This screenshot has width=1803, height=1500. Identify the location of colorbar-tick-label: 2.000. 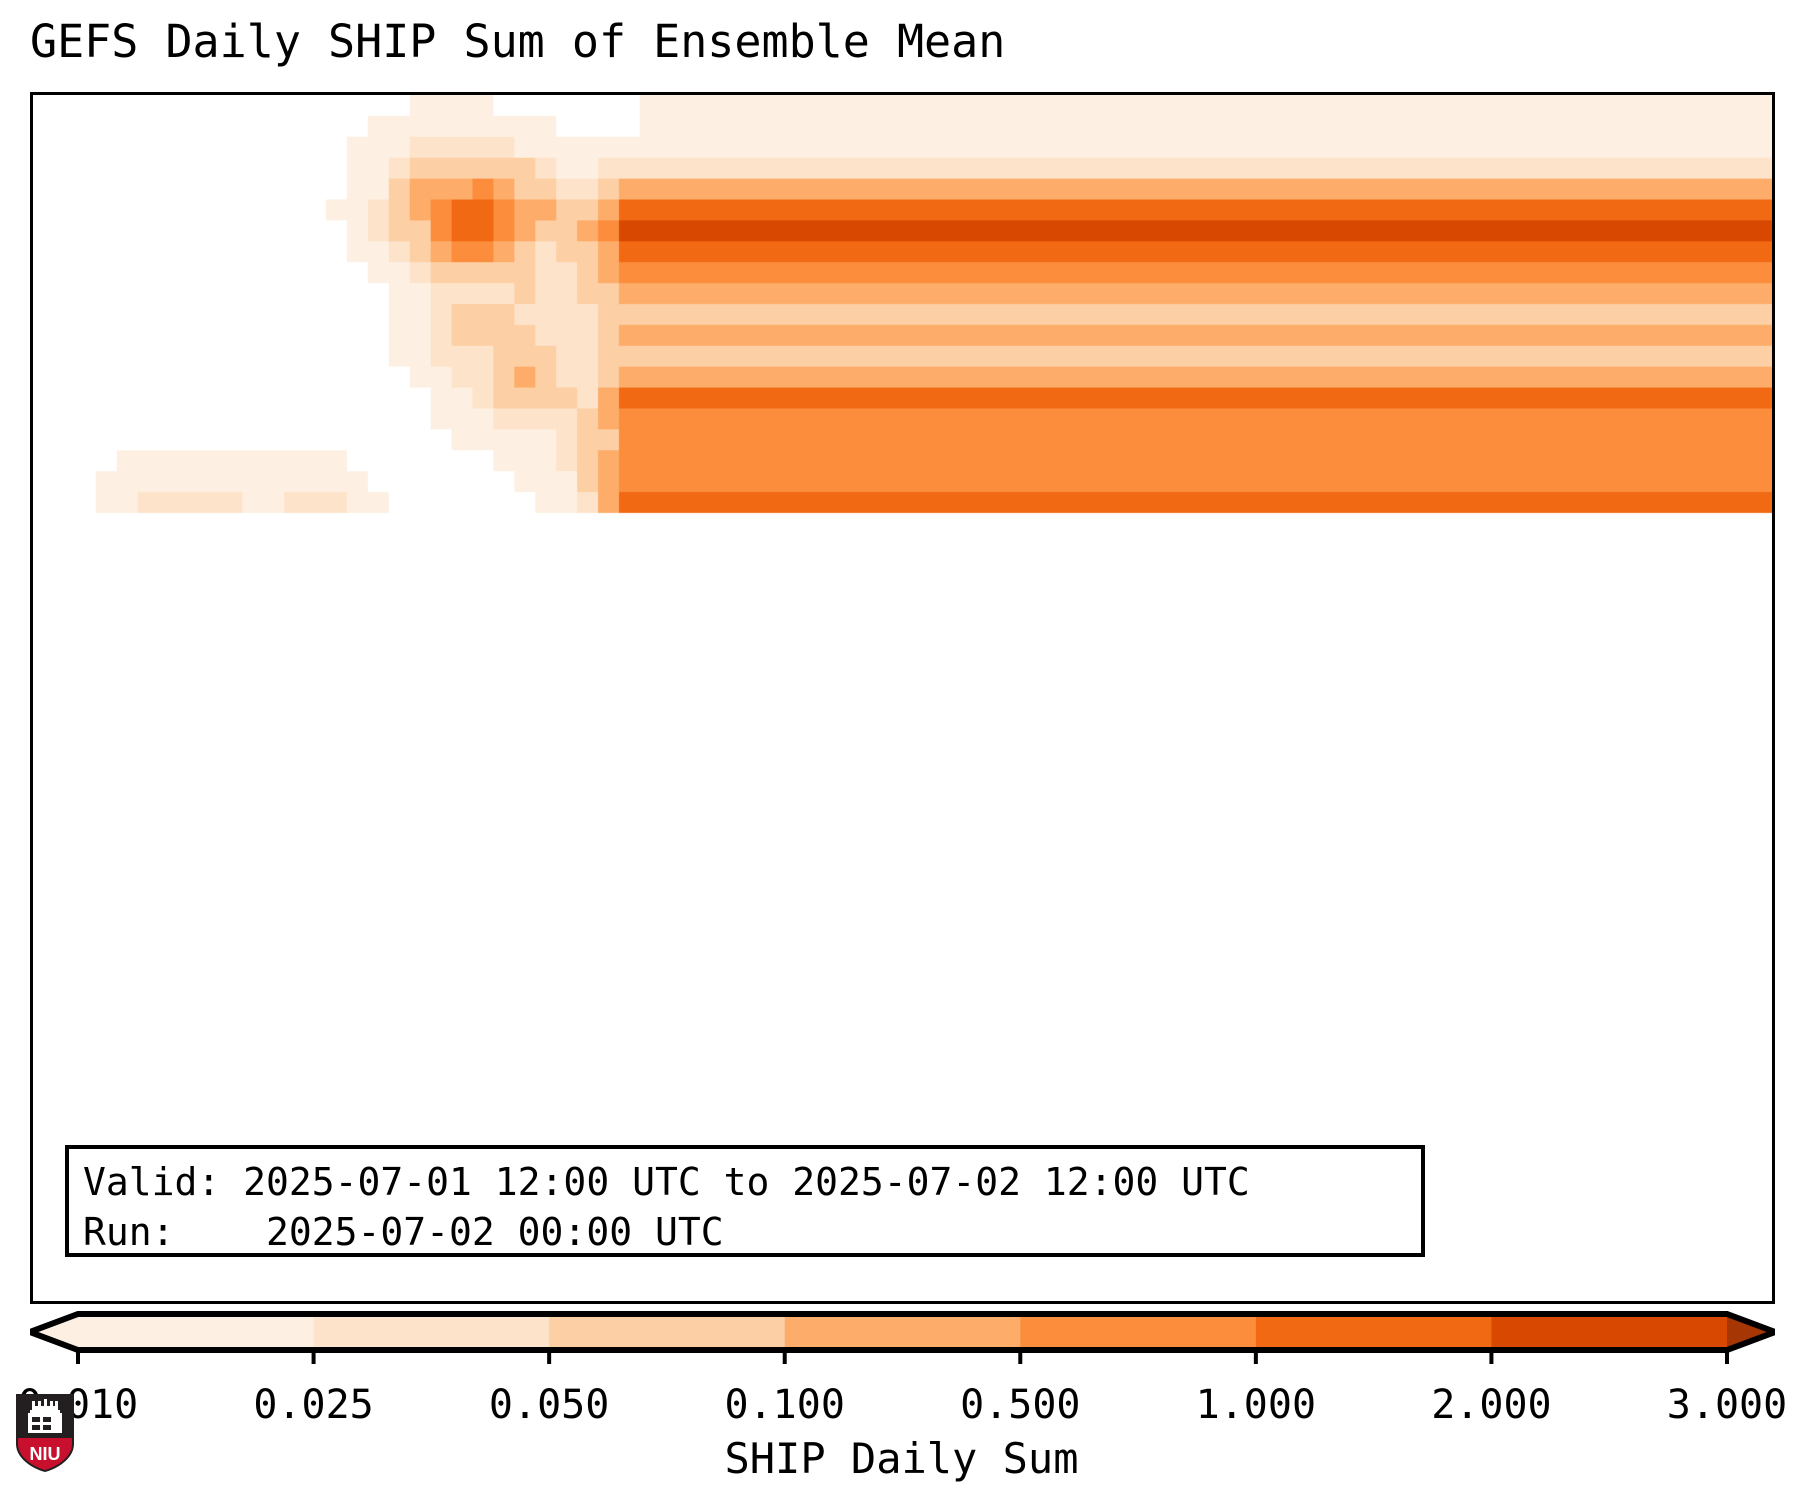
(1491, 1405).